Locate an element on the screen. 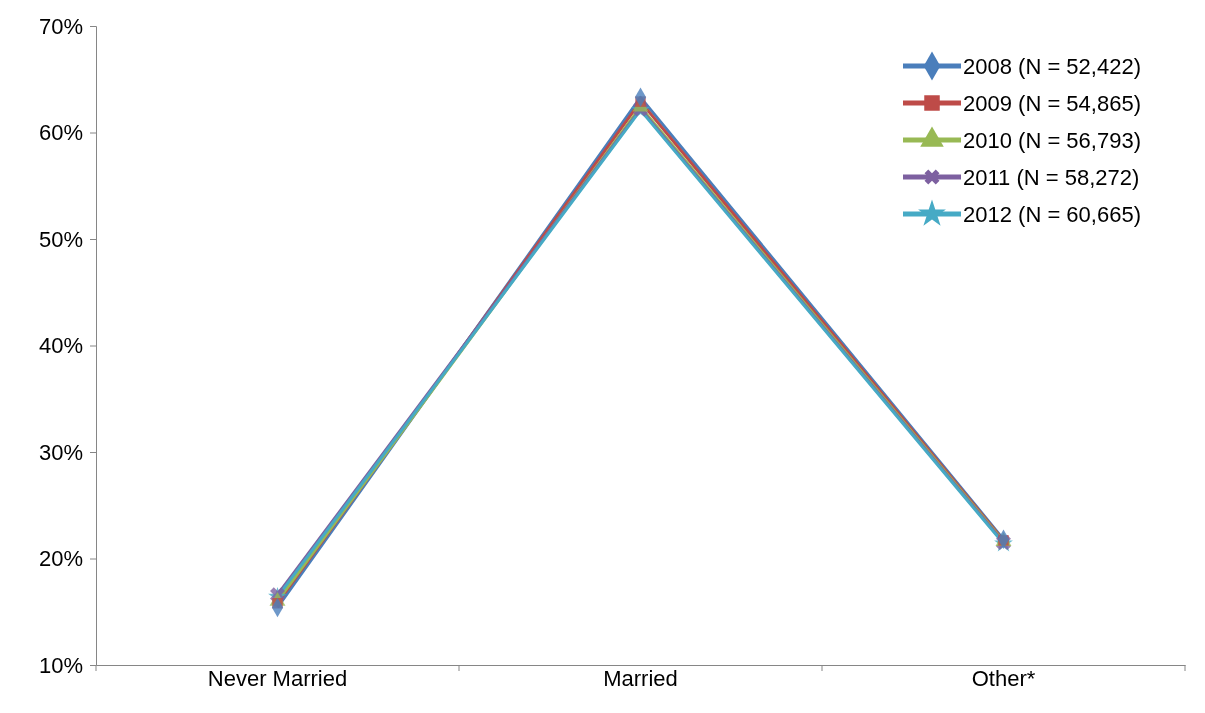 The width and height of the screenshot is (1205, 713). legend-label: 2011 (N = 58,272) is located at coordinates (1051, 177).